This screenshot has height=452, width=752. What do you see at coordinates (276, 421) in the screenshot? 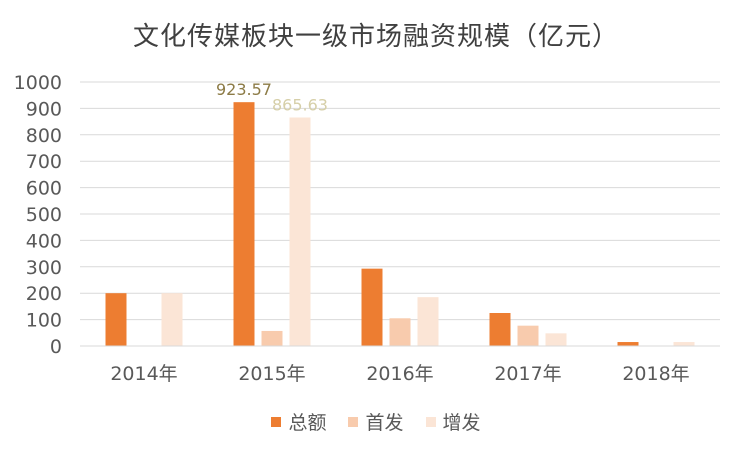
I see `legend-swatch-total` at bounding box center [276, 421].